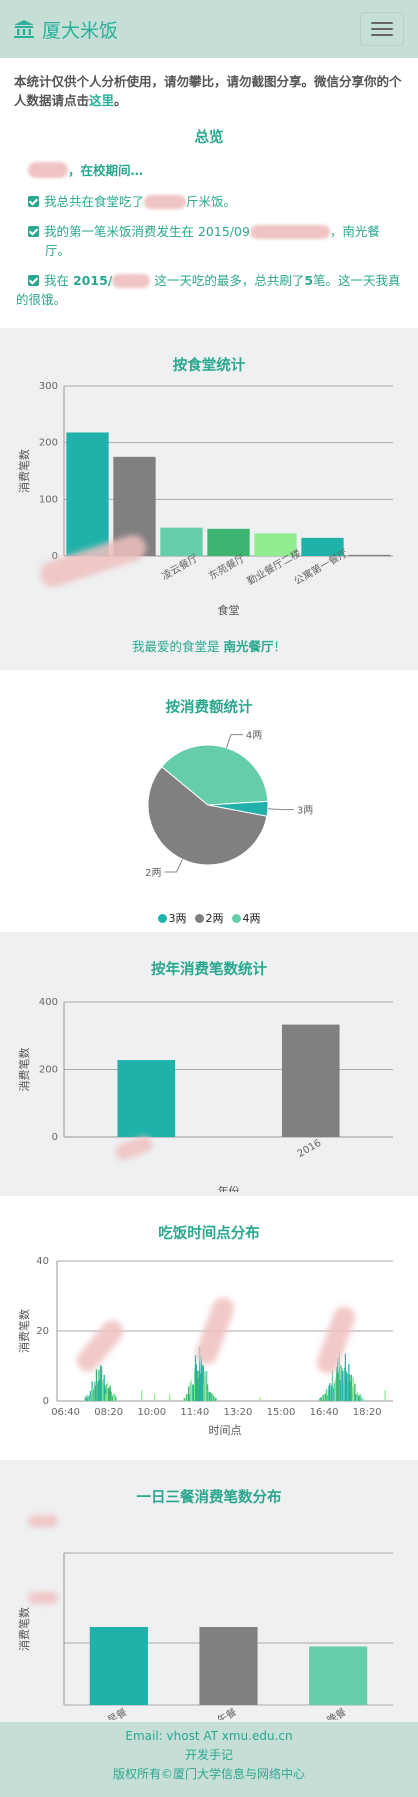 The width and height of the screenshot is (418, 1797). I want to click on legend-item: 2两, so click(209, 918).